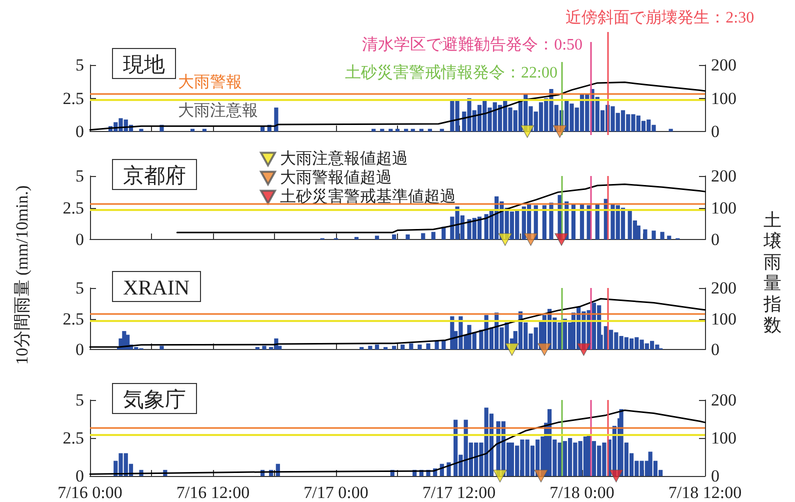 The image size is (795, 502). I want to click on ref-line-label: 土砂災害警戒情報発令：22:00, so click(451, 73).